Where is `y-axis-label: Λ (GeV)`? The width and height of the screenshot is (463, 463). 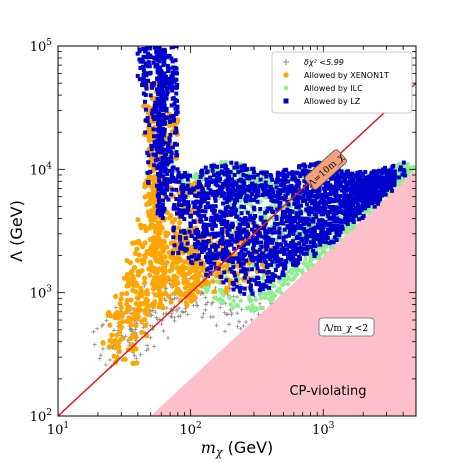 y-axis-label: Λ (GeV) is located at coordinates (16, 231).